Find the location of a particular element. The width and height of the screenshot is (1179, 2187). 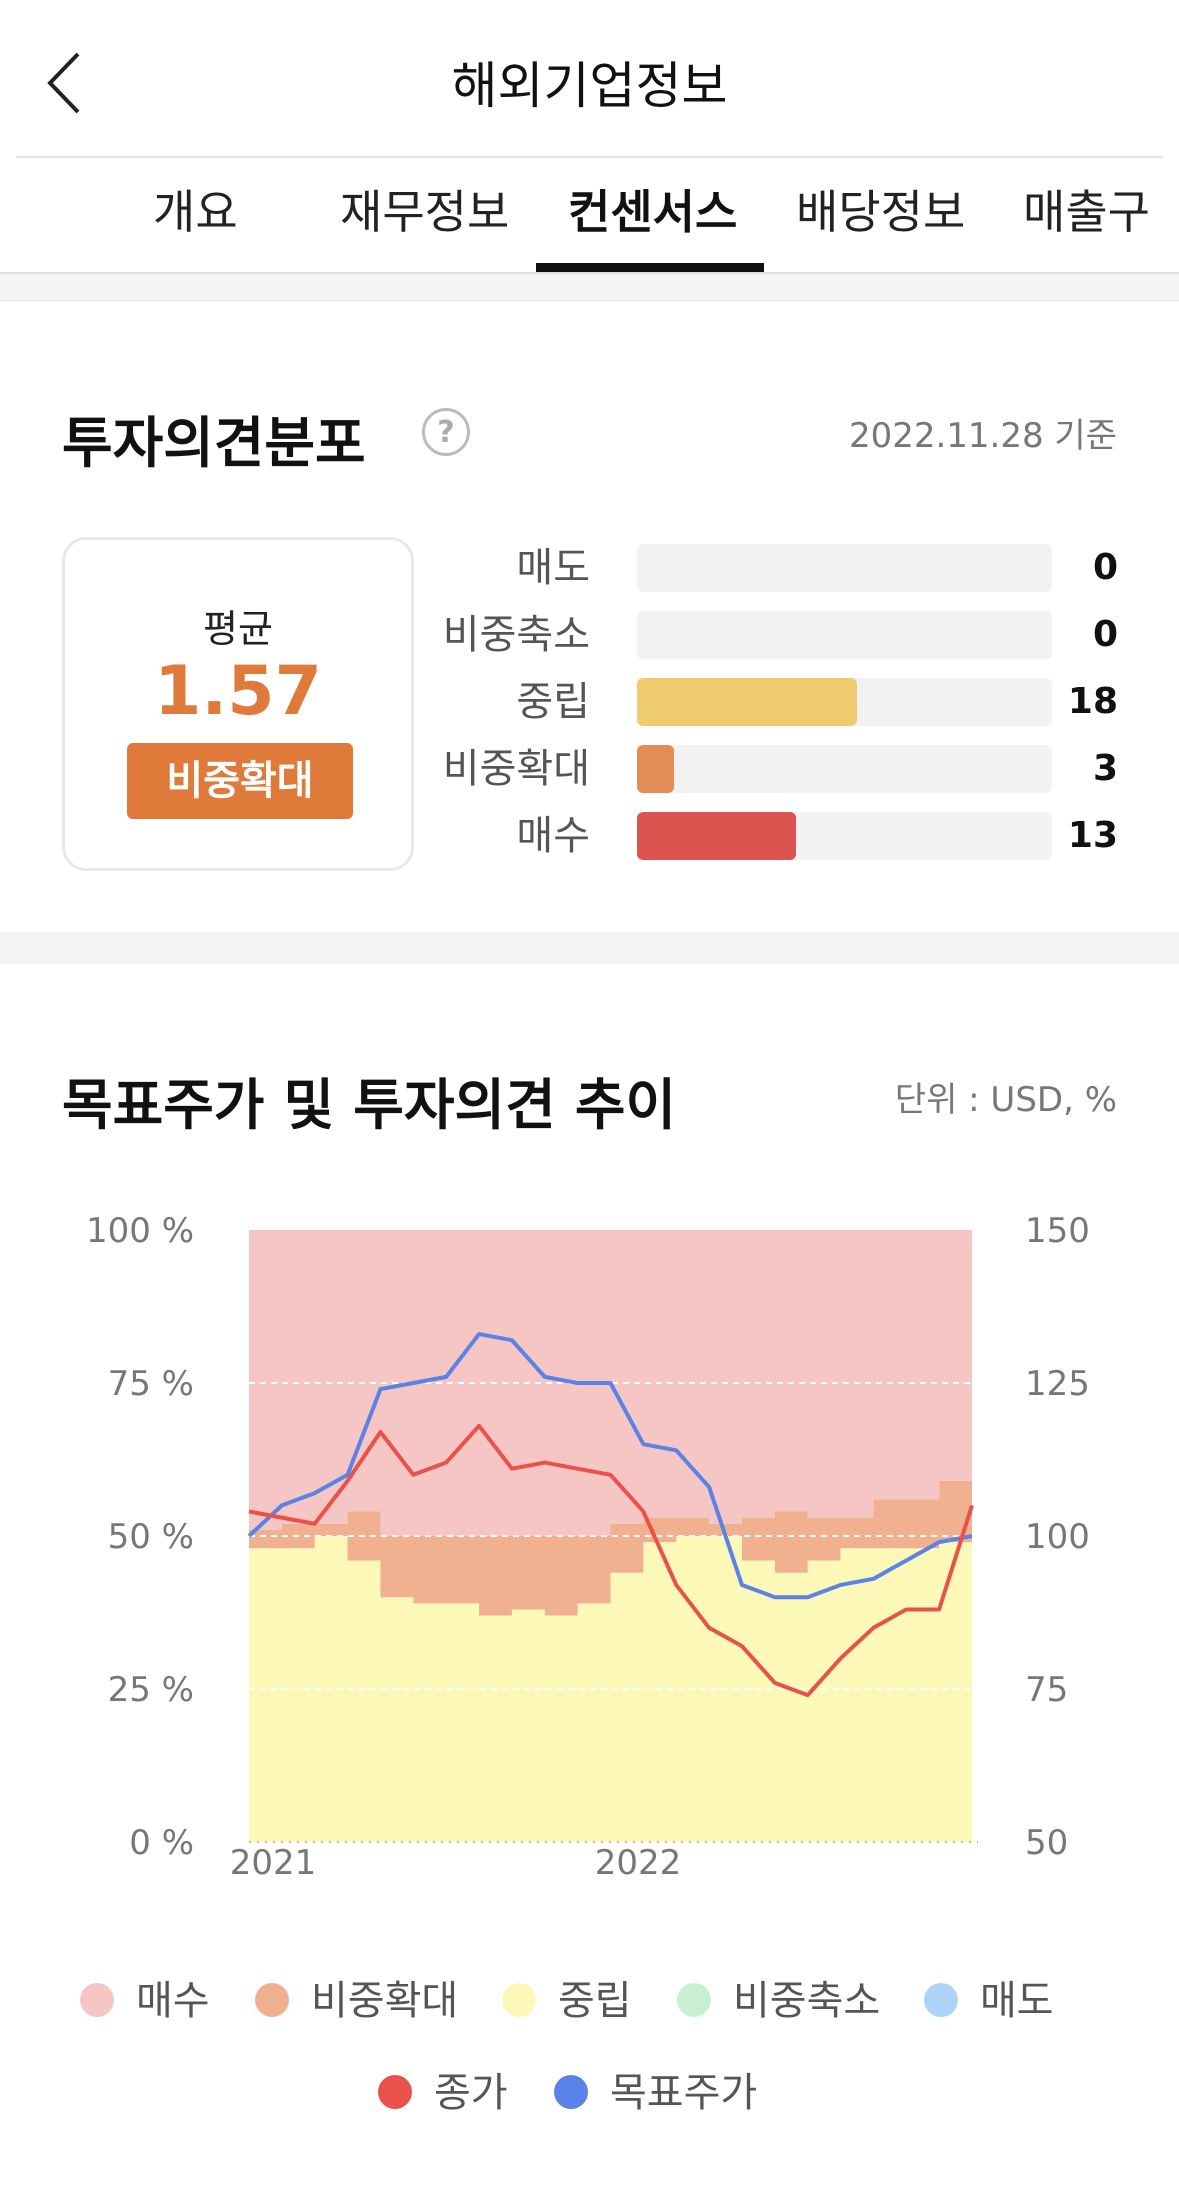

distribution-row: 비중축소 0 is located at coordinates (780, 635).